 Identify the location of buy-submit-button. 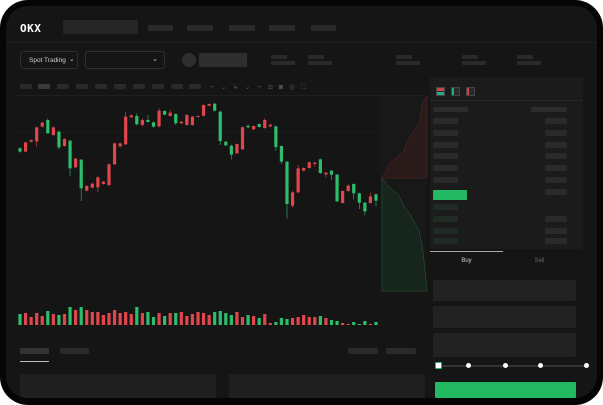
(505, 390).